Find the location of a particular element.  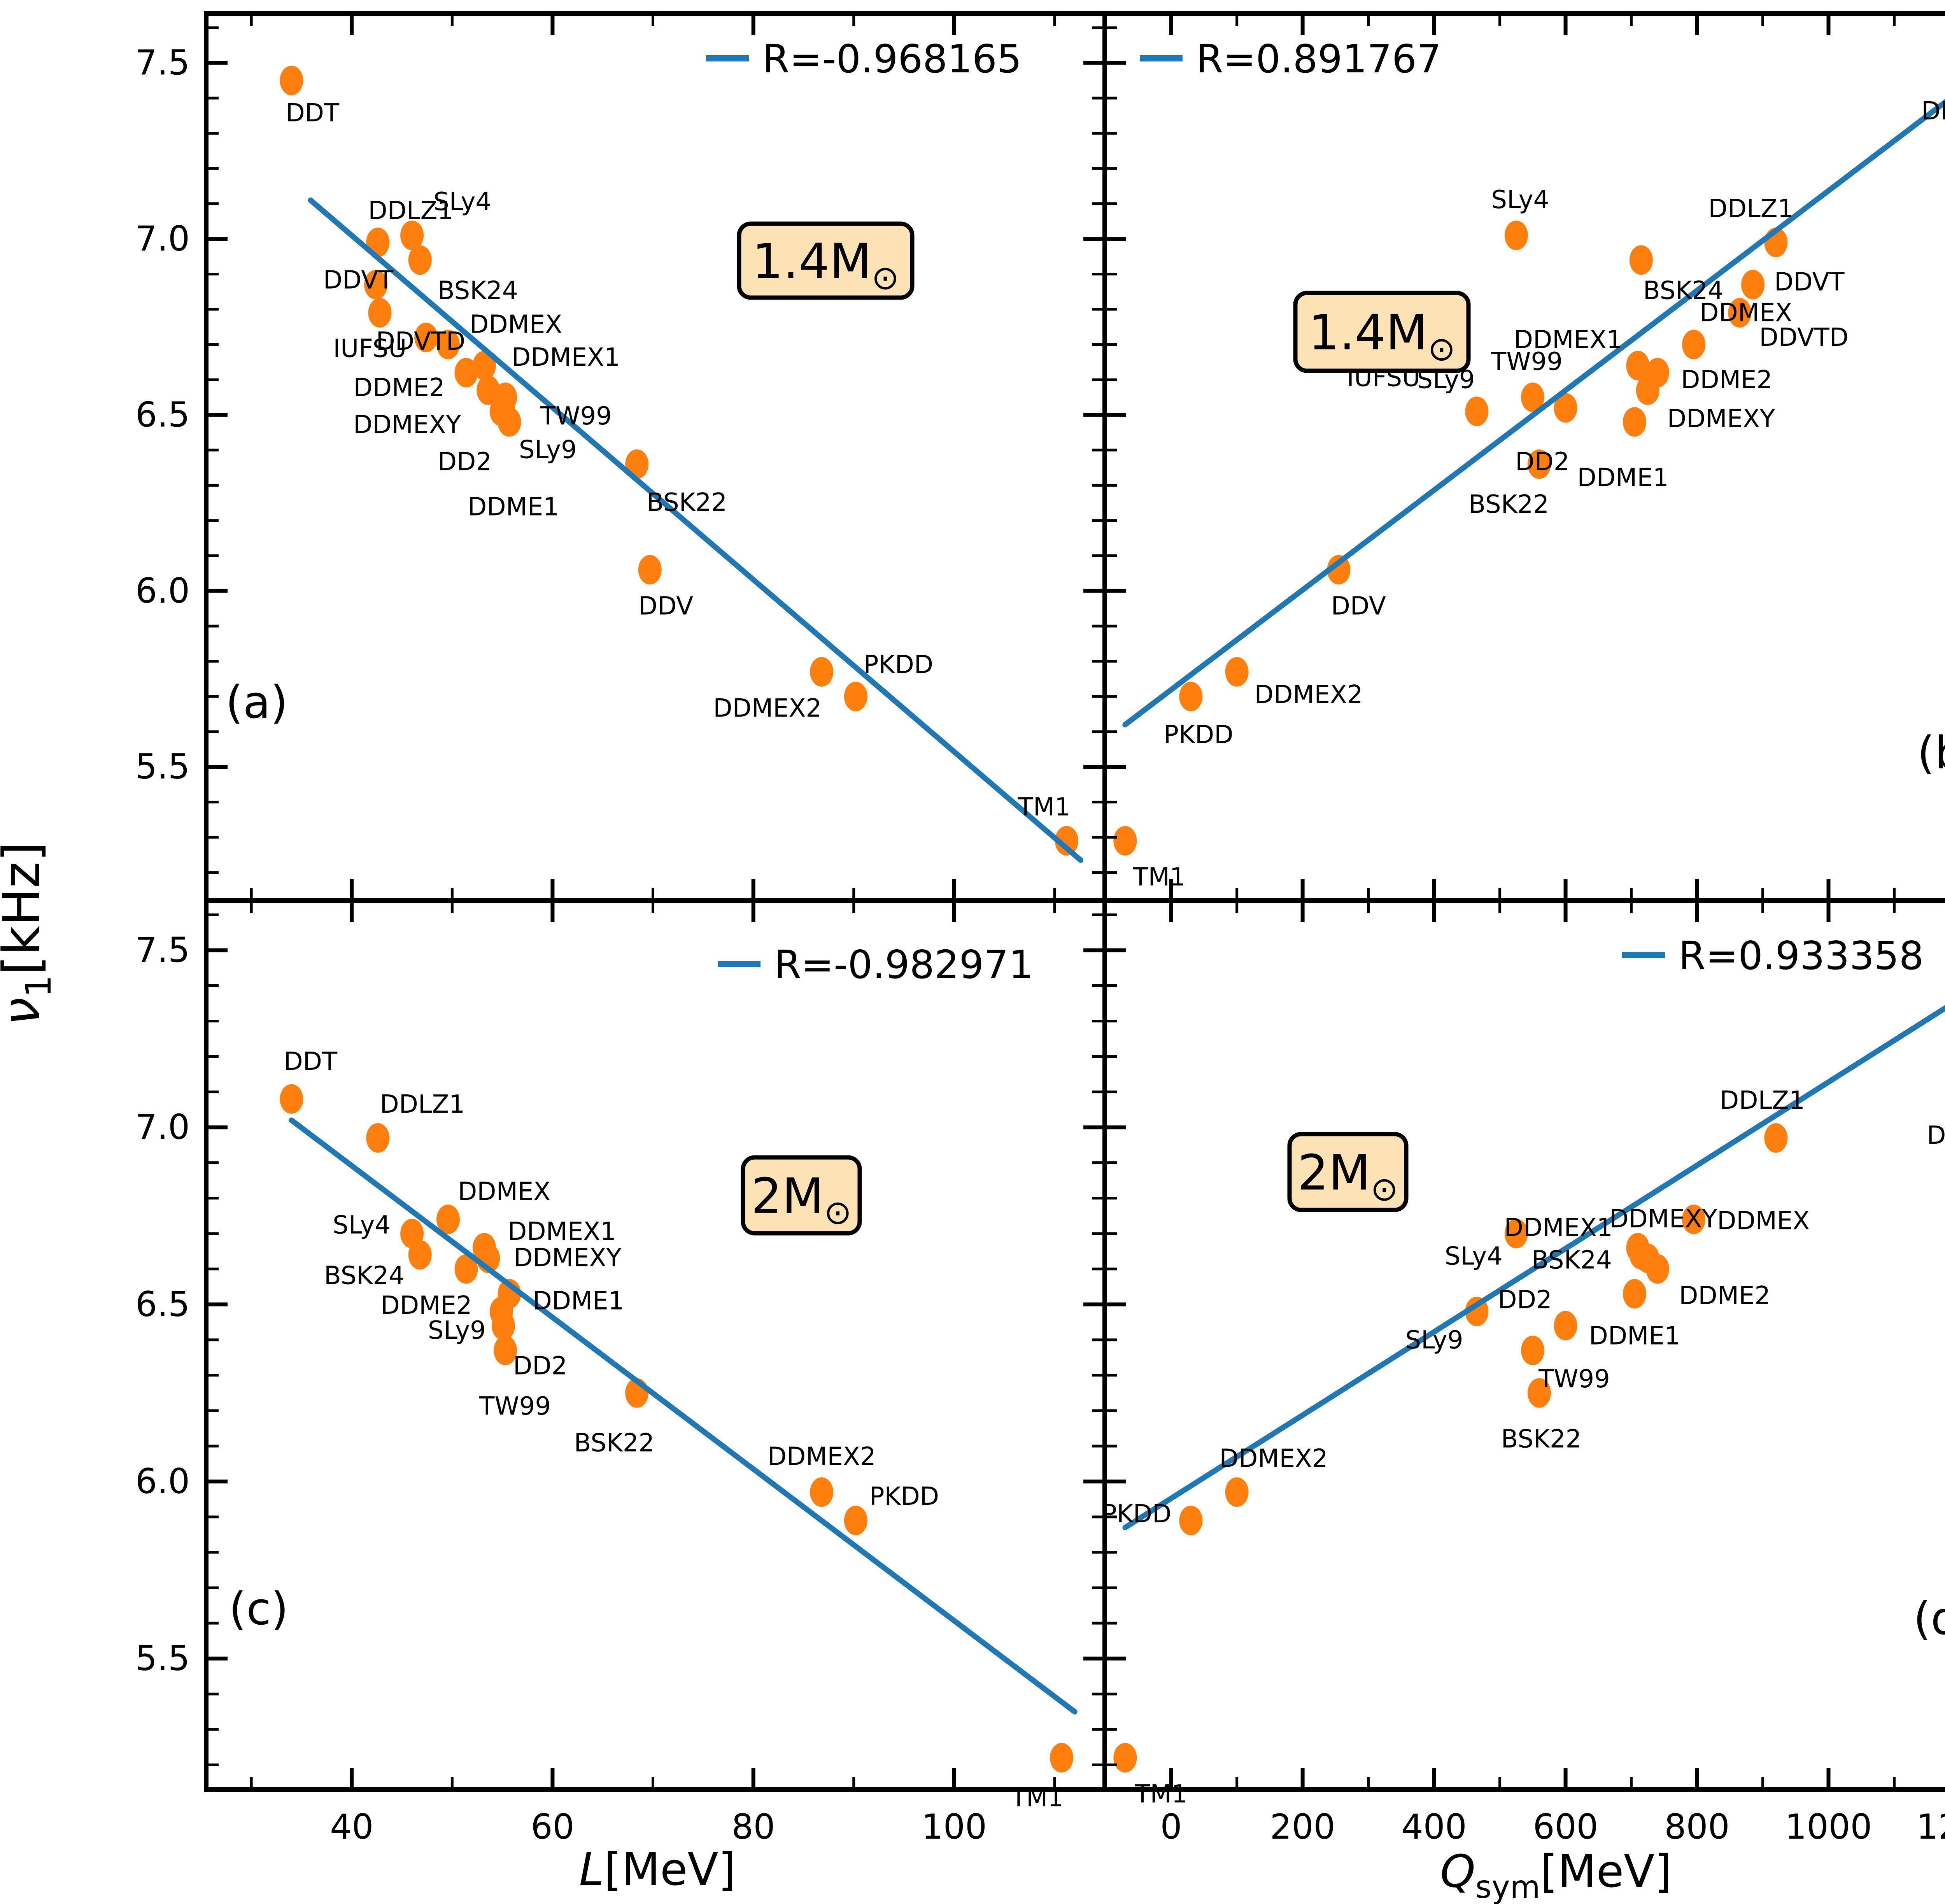

y-axis-label-part: [kHz] is located at coordinates (26, 909).